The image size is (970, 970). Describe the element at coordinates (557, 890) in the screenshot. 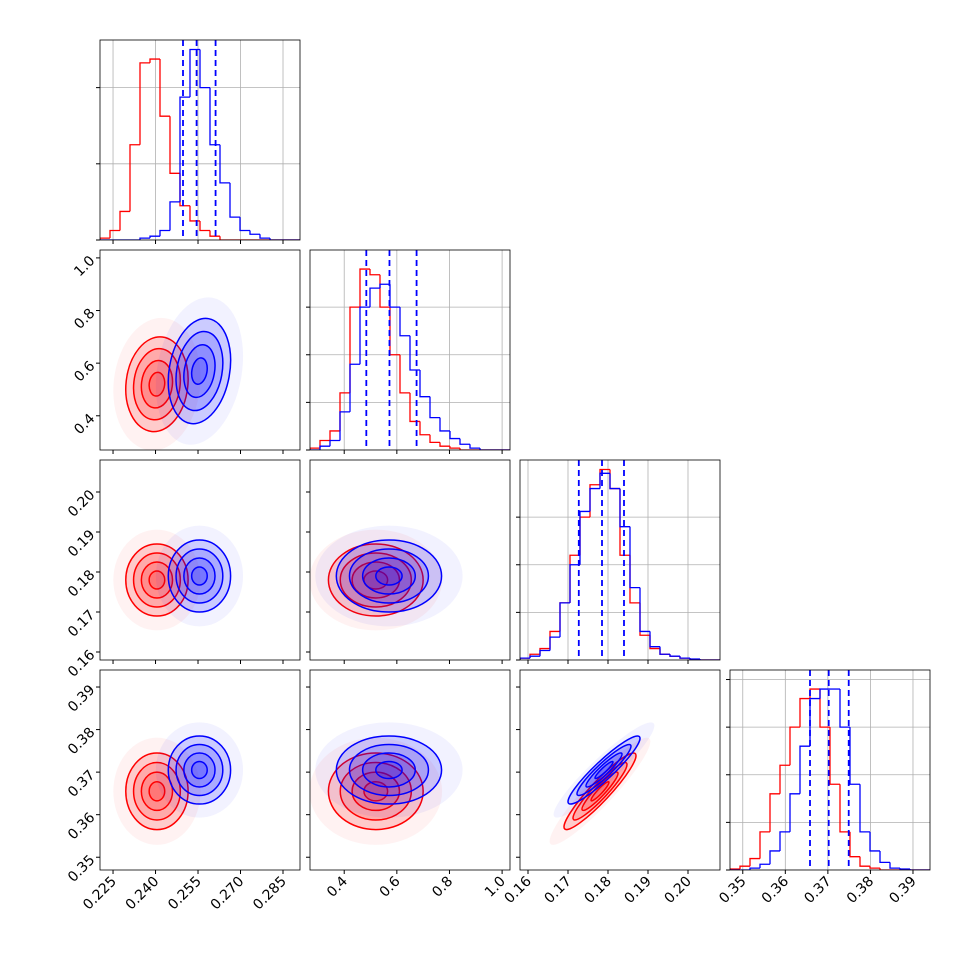

I see `x-tick-label: 0.17` at that location.